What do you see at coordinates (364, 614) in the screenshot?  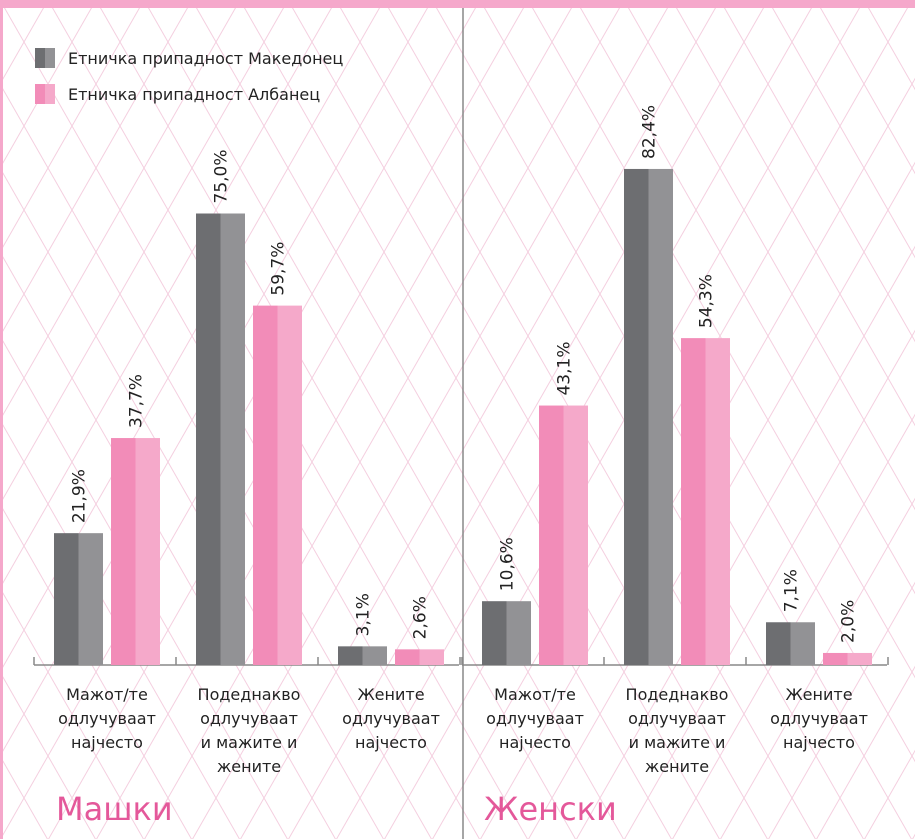 I see `value-label: 3,1%` at bounding box center [364, 614].